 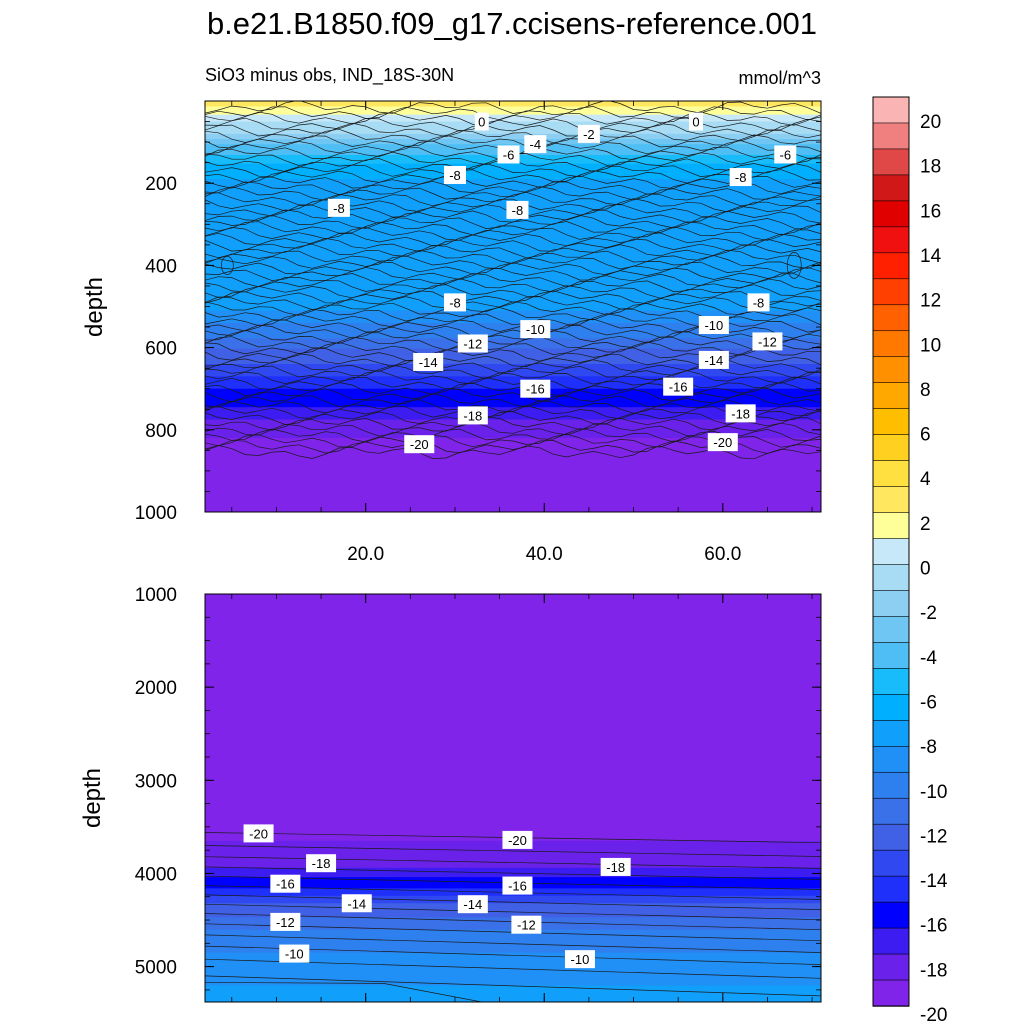 What do you see at coordinates (161, 184) in the screenshot?
I see `y-tick-label: 200` at bounding box center [161, 184].